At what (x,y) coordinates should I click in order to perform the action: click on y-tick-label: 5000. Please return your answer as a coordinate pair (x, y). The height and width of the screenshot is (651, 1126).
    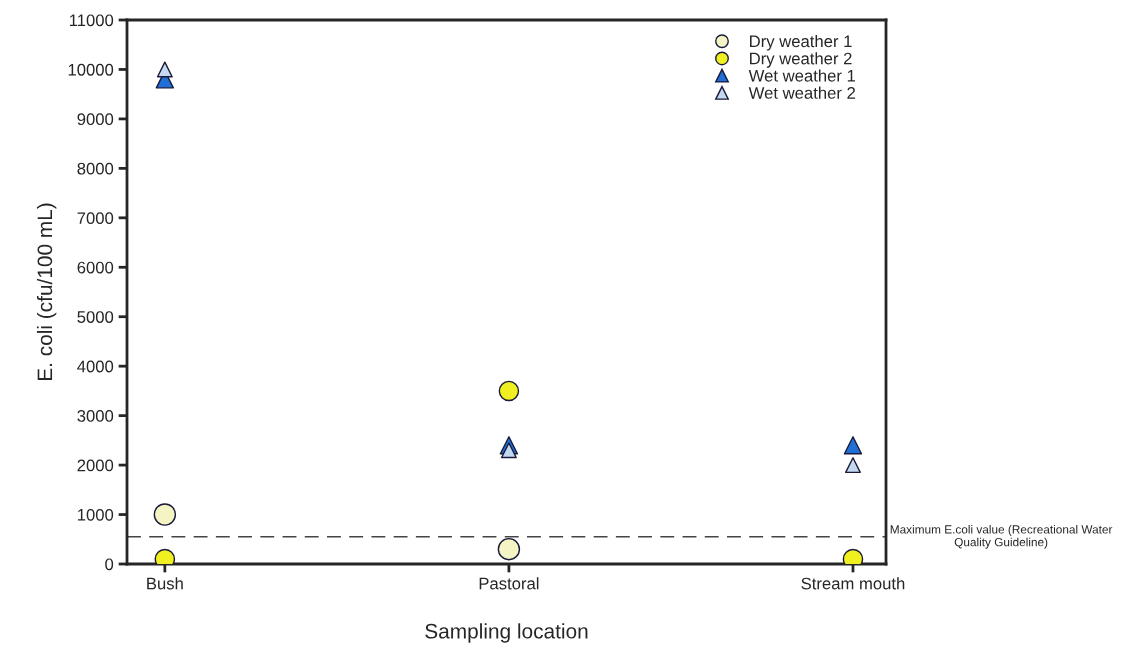
    Looking at the image, I should click on (95, 317).